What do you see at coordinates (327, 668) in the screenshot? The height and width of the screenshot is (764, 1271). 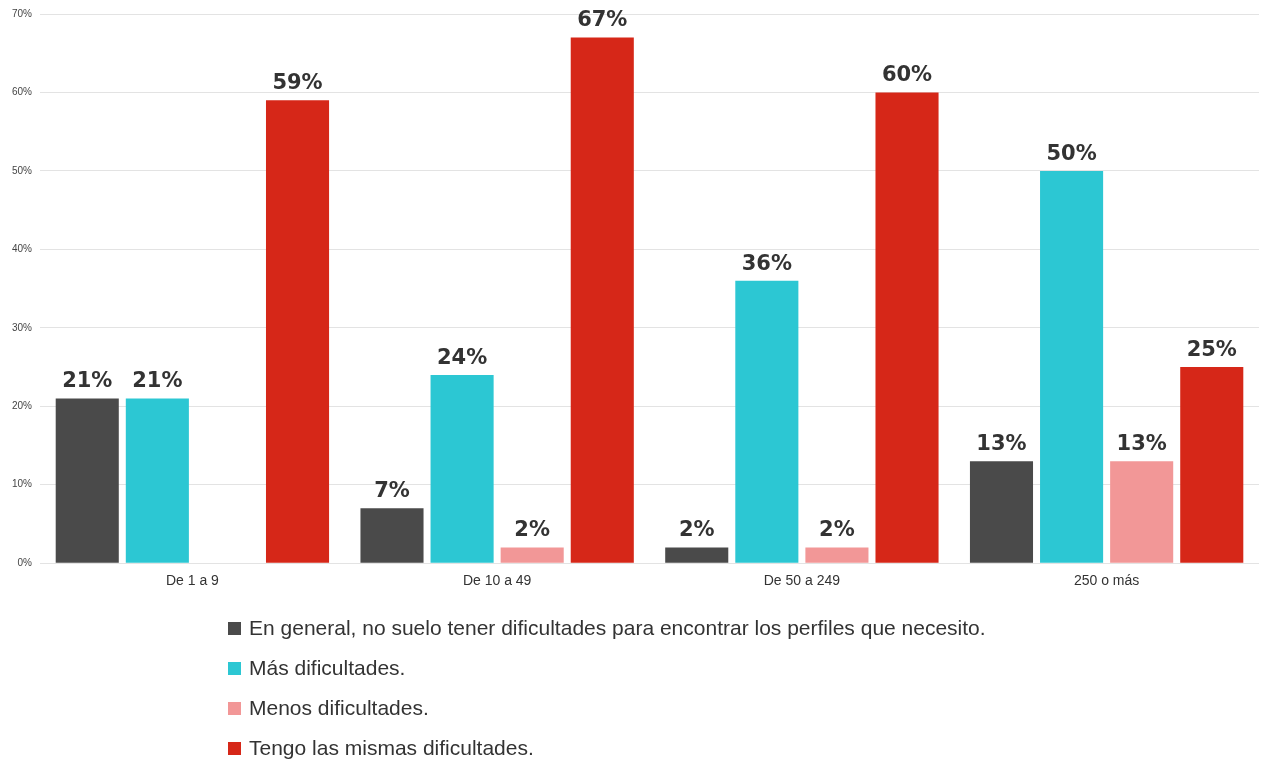 I see `legend-label: Más dificultades.` at bounding box center [327, 668].